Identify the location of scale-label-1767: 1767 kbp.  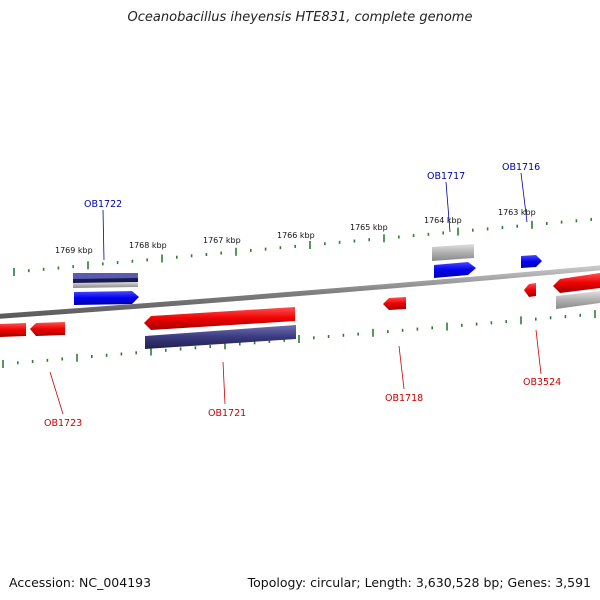
(222, 240).